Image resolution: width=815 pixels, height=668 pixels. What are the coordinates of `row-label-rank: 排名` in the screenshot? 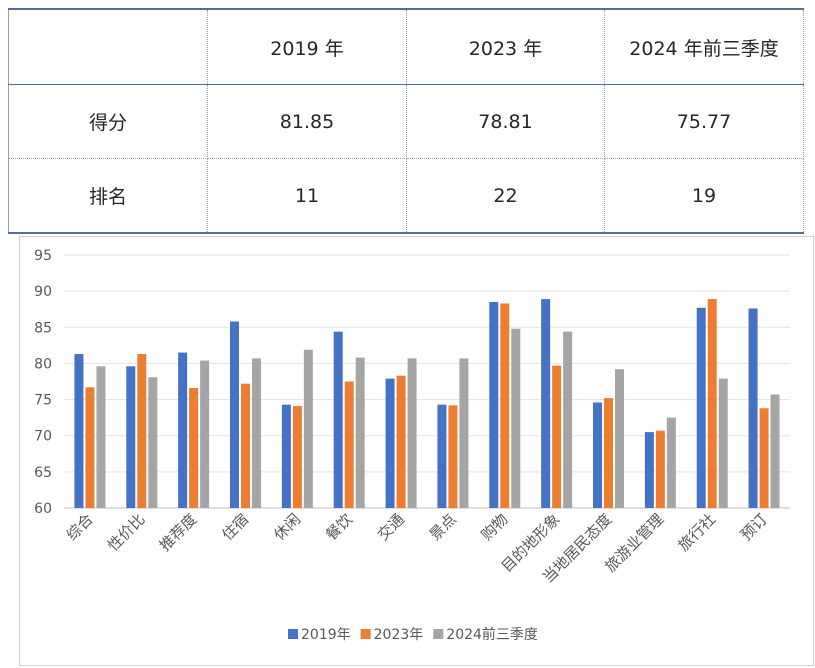 It's located at (108, 196).